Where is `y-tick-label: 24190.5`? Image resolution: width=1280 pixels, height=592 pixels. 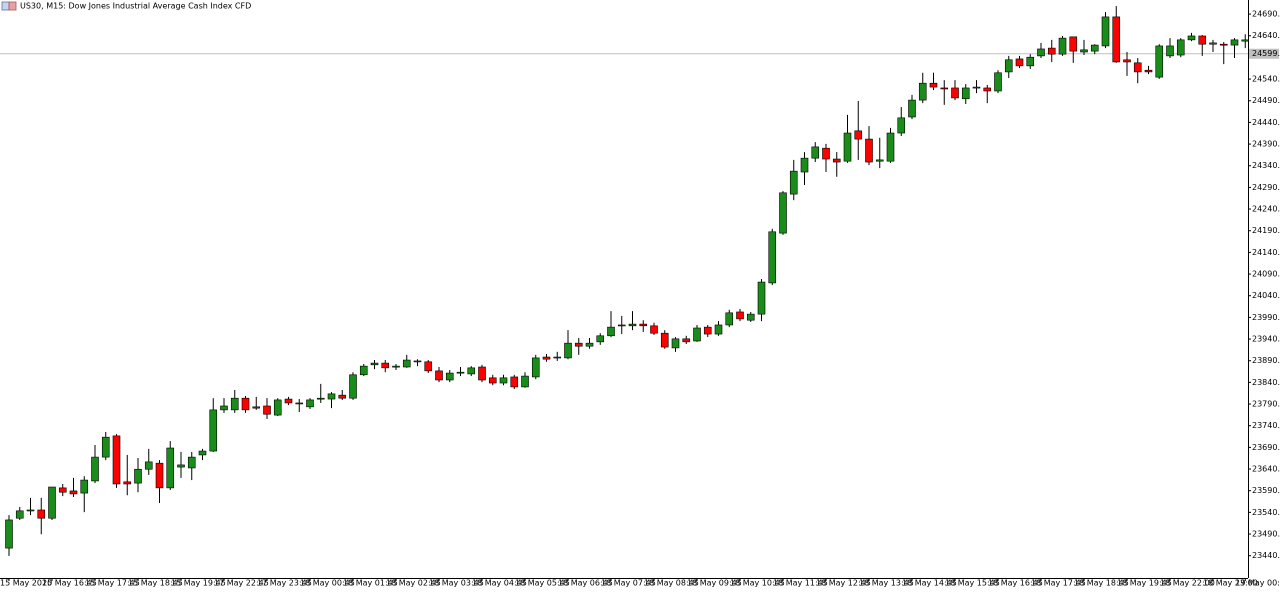
y-tick-label: 24190.5 is located at coordinates (1266, 230).